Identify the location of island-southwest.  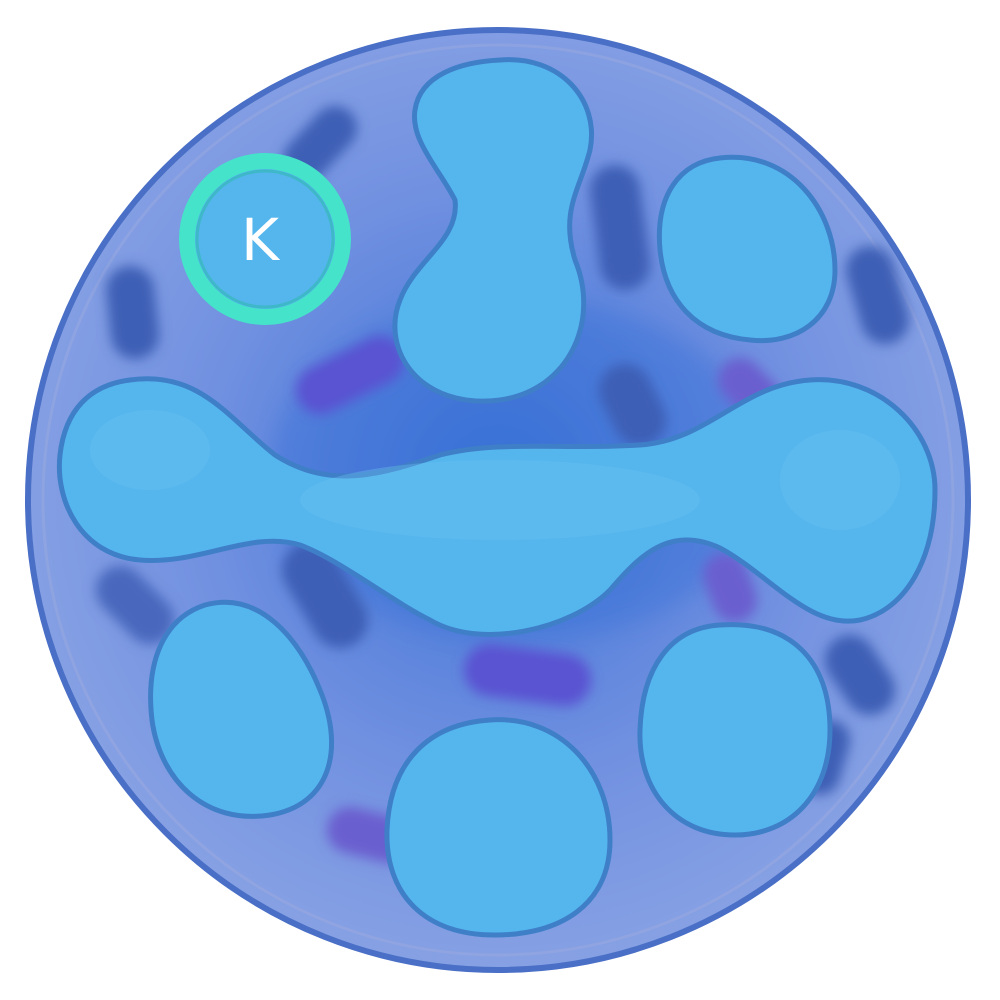
(241, 709).